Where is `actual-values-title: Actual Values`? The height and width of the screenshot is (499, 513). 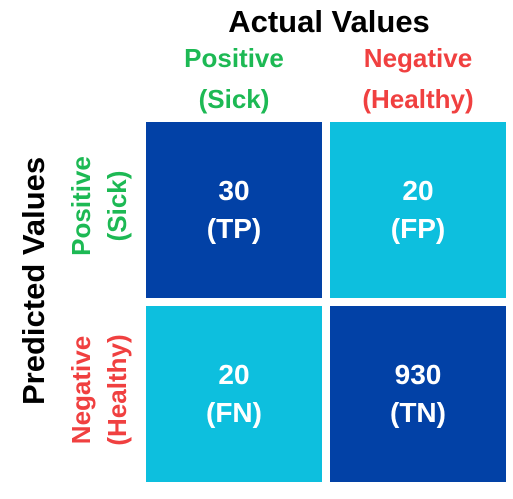 actual-values-title: Actual Values is located at coordinates (329, 21).